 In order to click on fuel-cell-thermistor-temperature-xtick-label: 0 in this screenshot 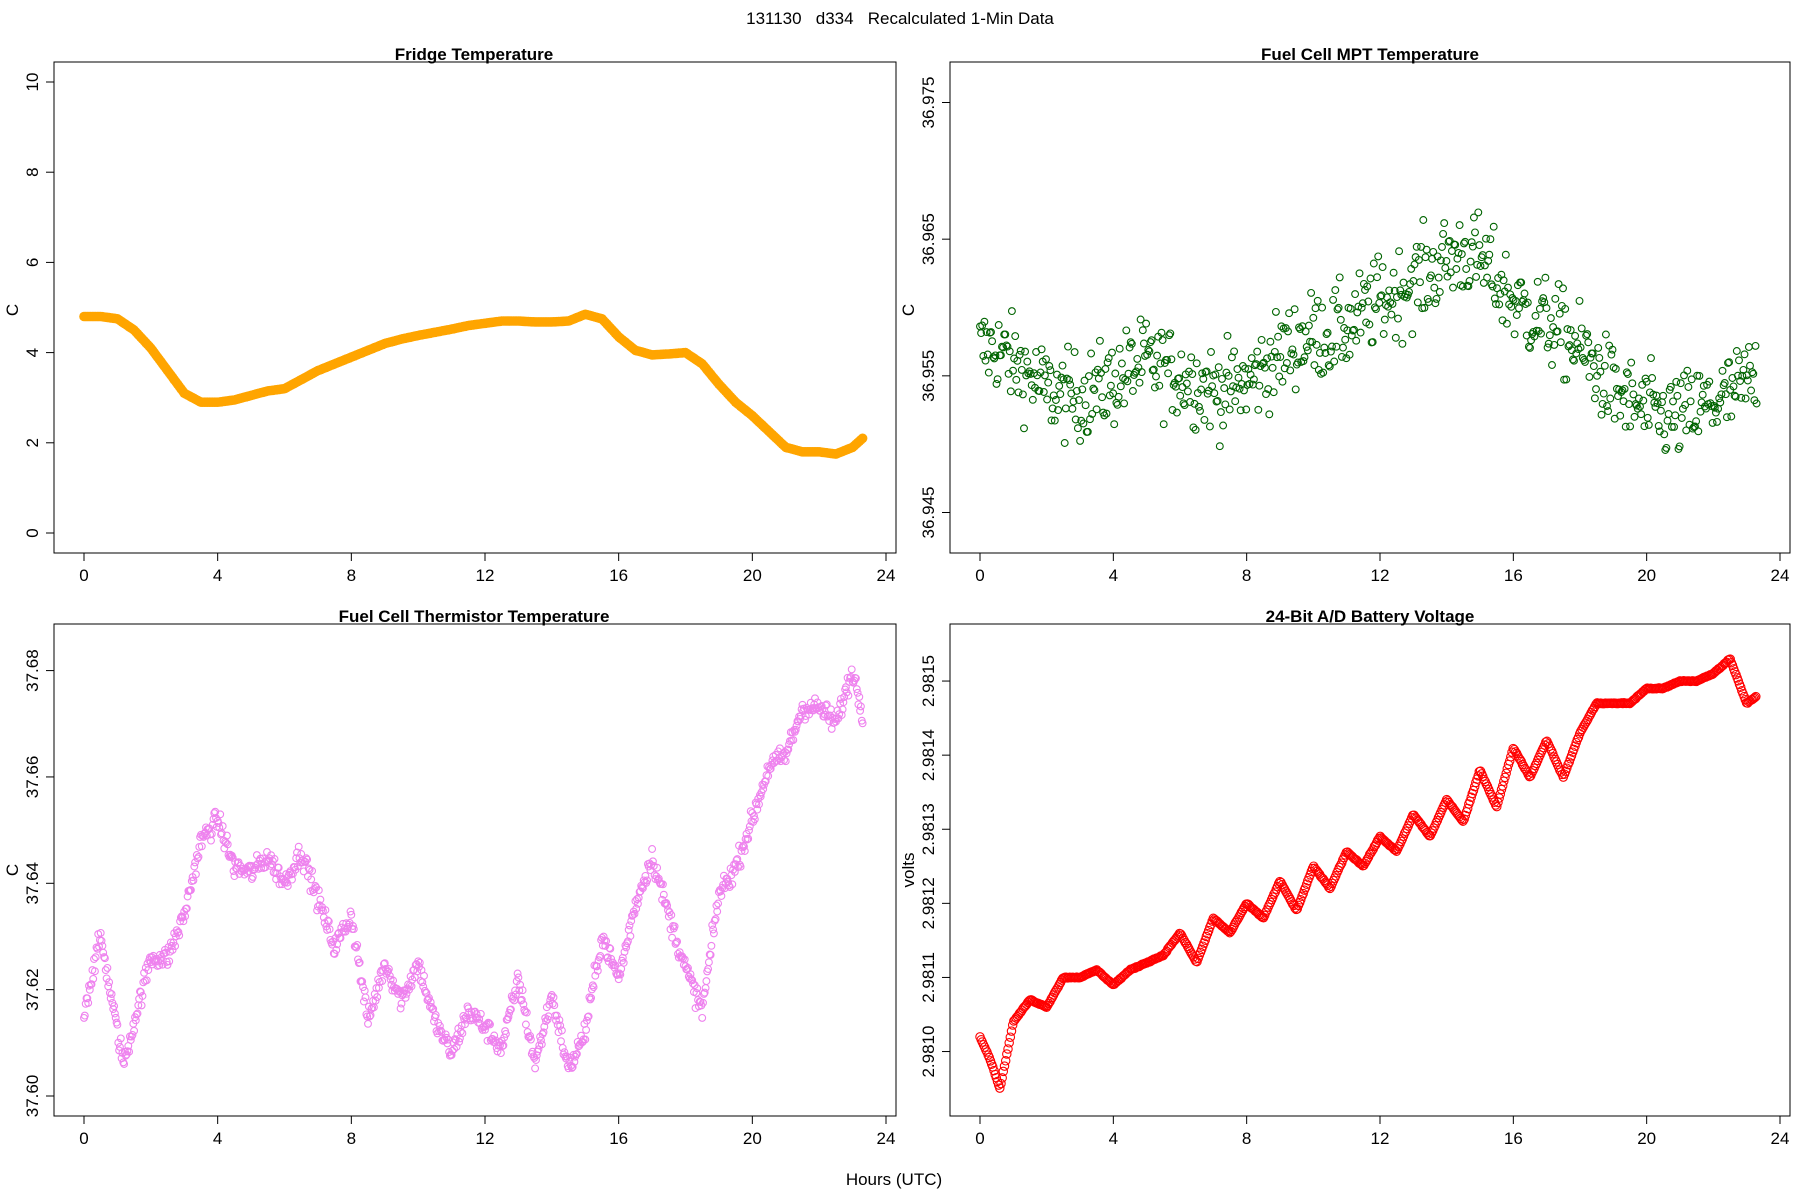, I will do `click(83, 1138)`.